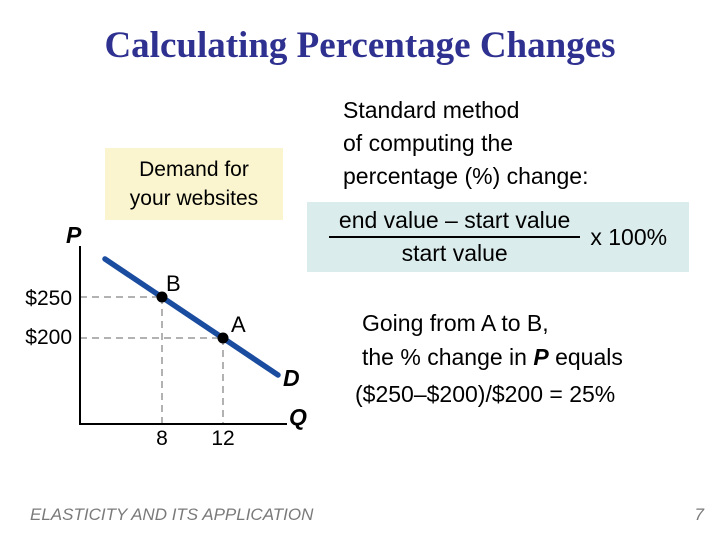 Image resolution: width=720 pixels, height=540 pixels. What do you see at coordinates (428, 143) in the screenshot?
I see `standard-method-line2: of computing the` at bounding box center [428, 143].